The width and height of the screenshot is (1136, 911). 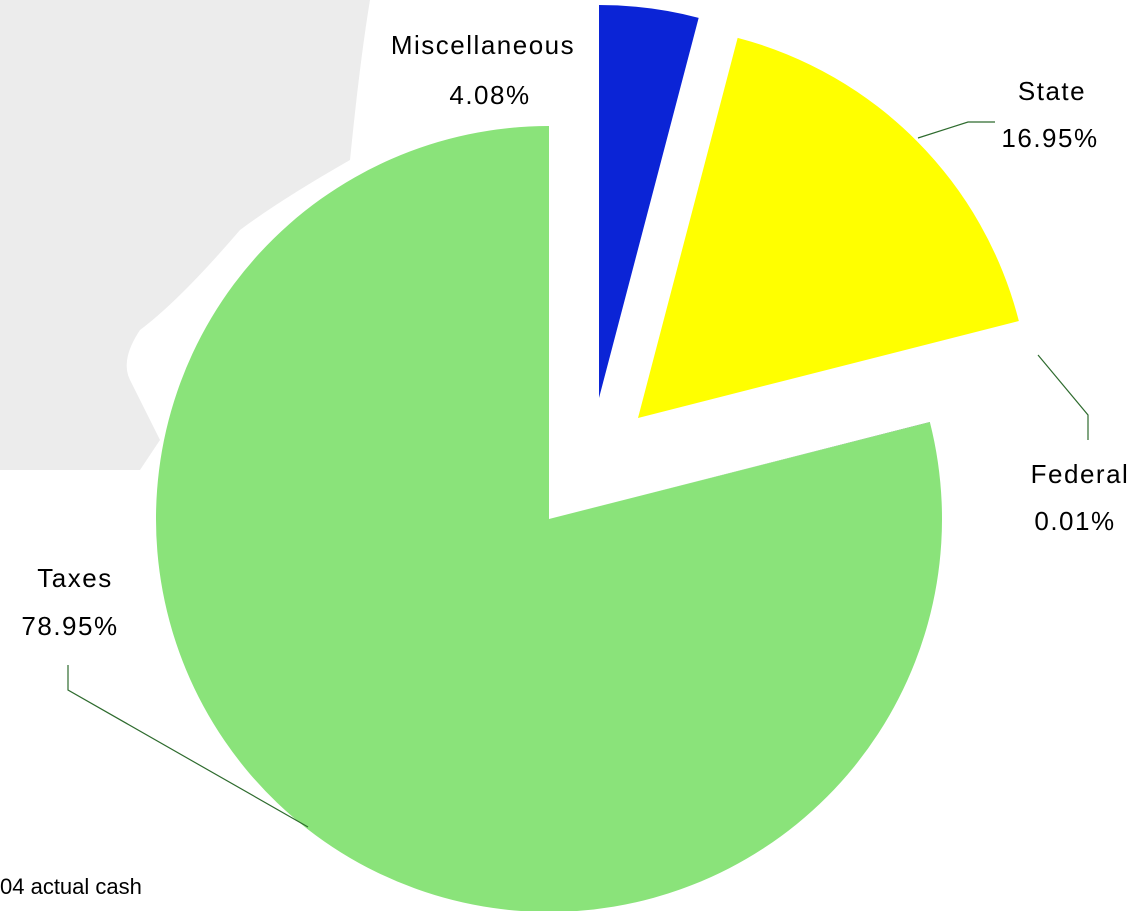 I want to click on slice-label: Miscellaneous, so click(x=483, y=45).